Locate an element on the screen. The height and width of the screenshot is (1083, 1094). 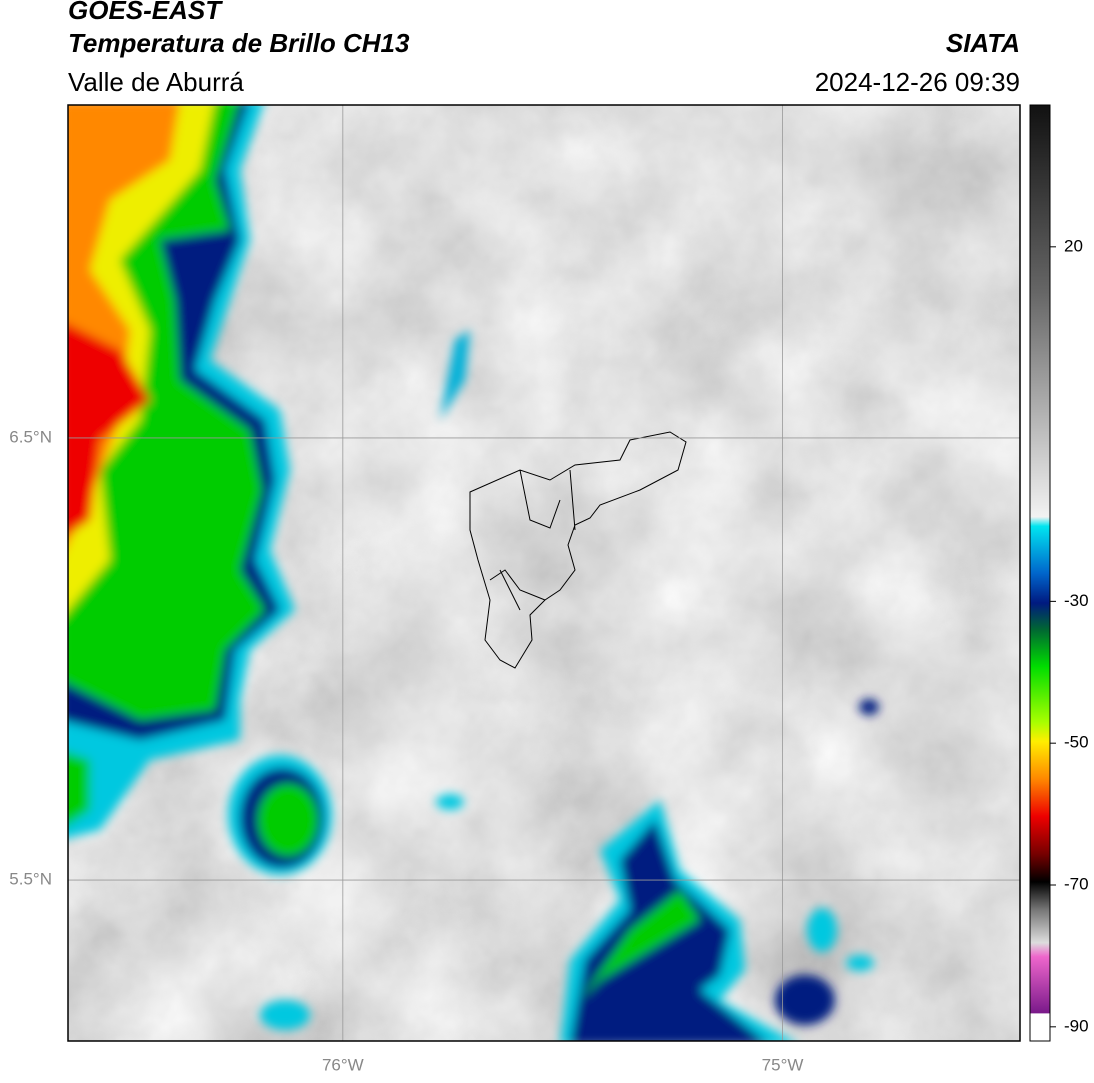
lat-tick-label: 5.5°N is located at coordinates (30, 879).